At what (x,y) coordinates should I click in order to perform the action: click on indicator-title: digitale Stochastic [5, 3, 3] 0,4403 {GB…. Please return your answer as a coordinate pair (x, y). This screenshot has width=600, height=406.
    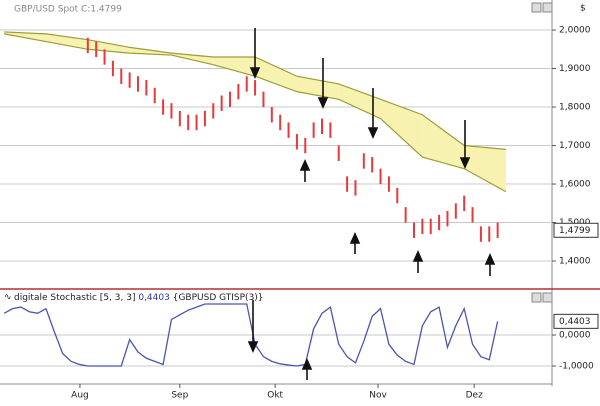
    Looking at the image, I should click on (139, 298).